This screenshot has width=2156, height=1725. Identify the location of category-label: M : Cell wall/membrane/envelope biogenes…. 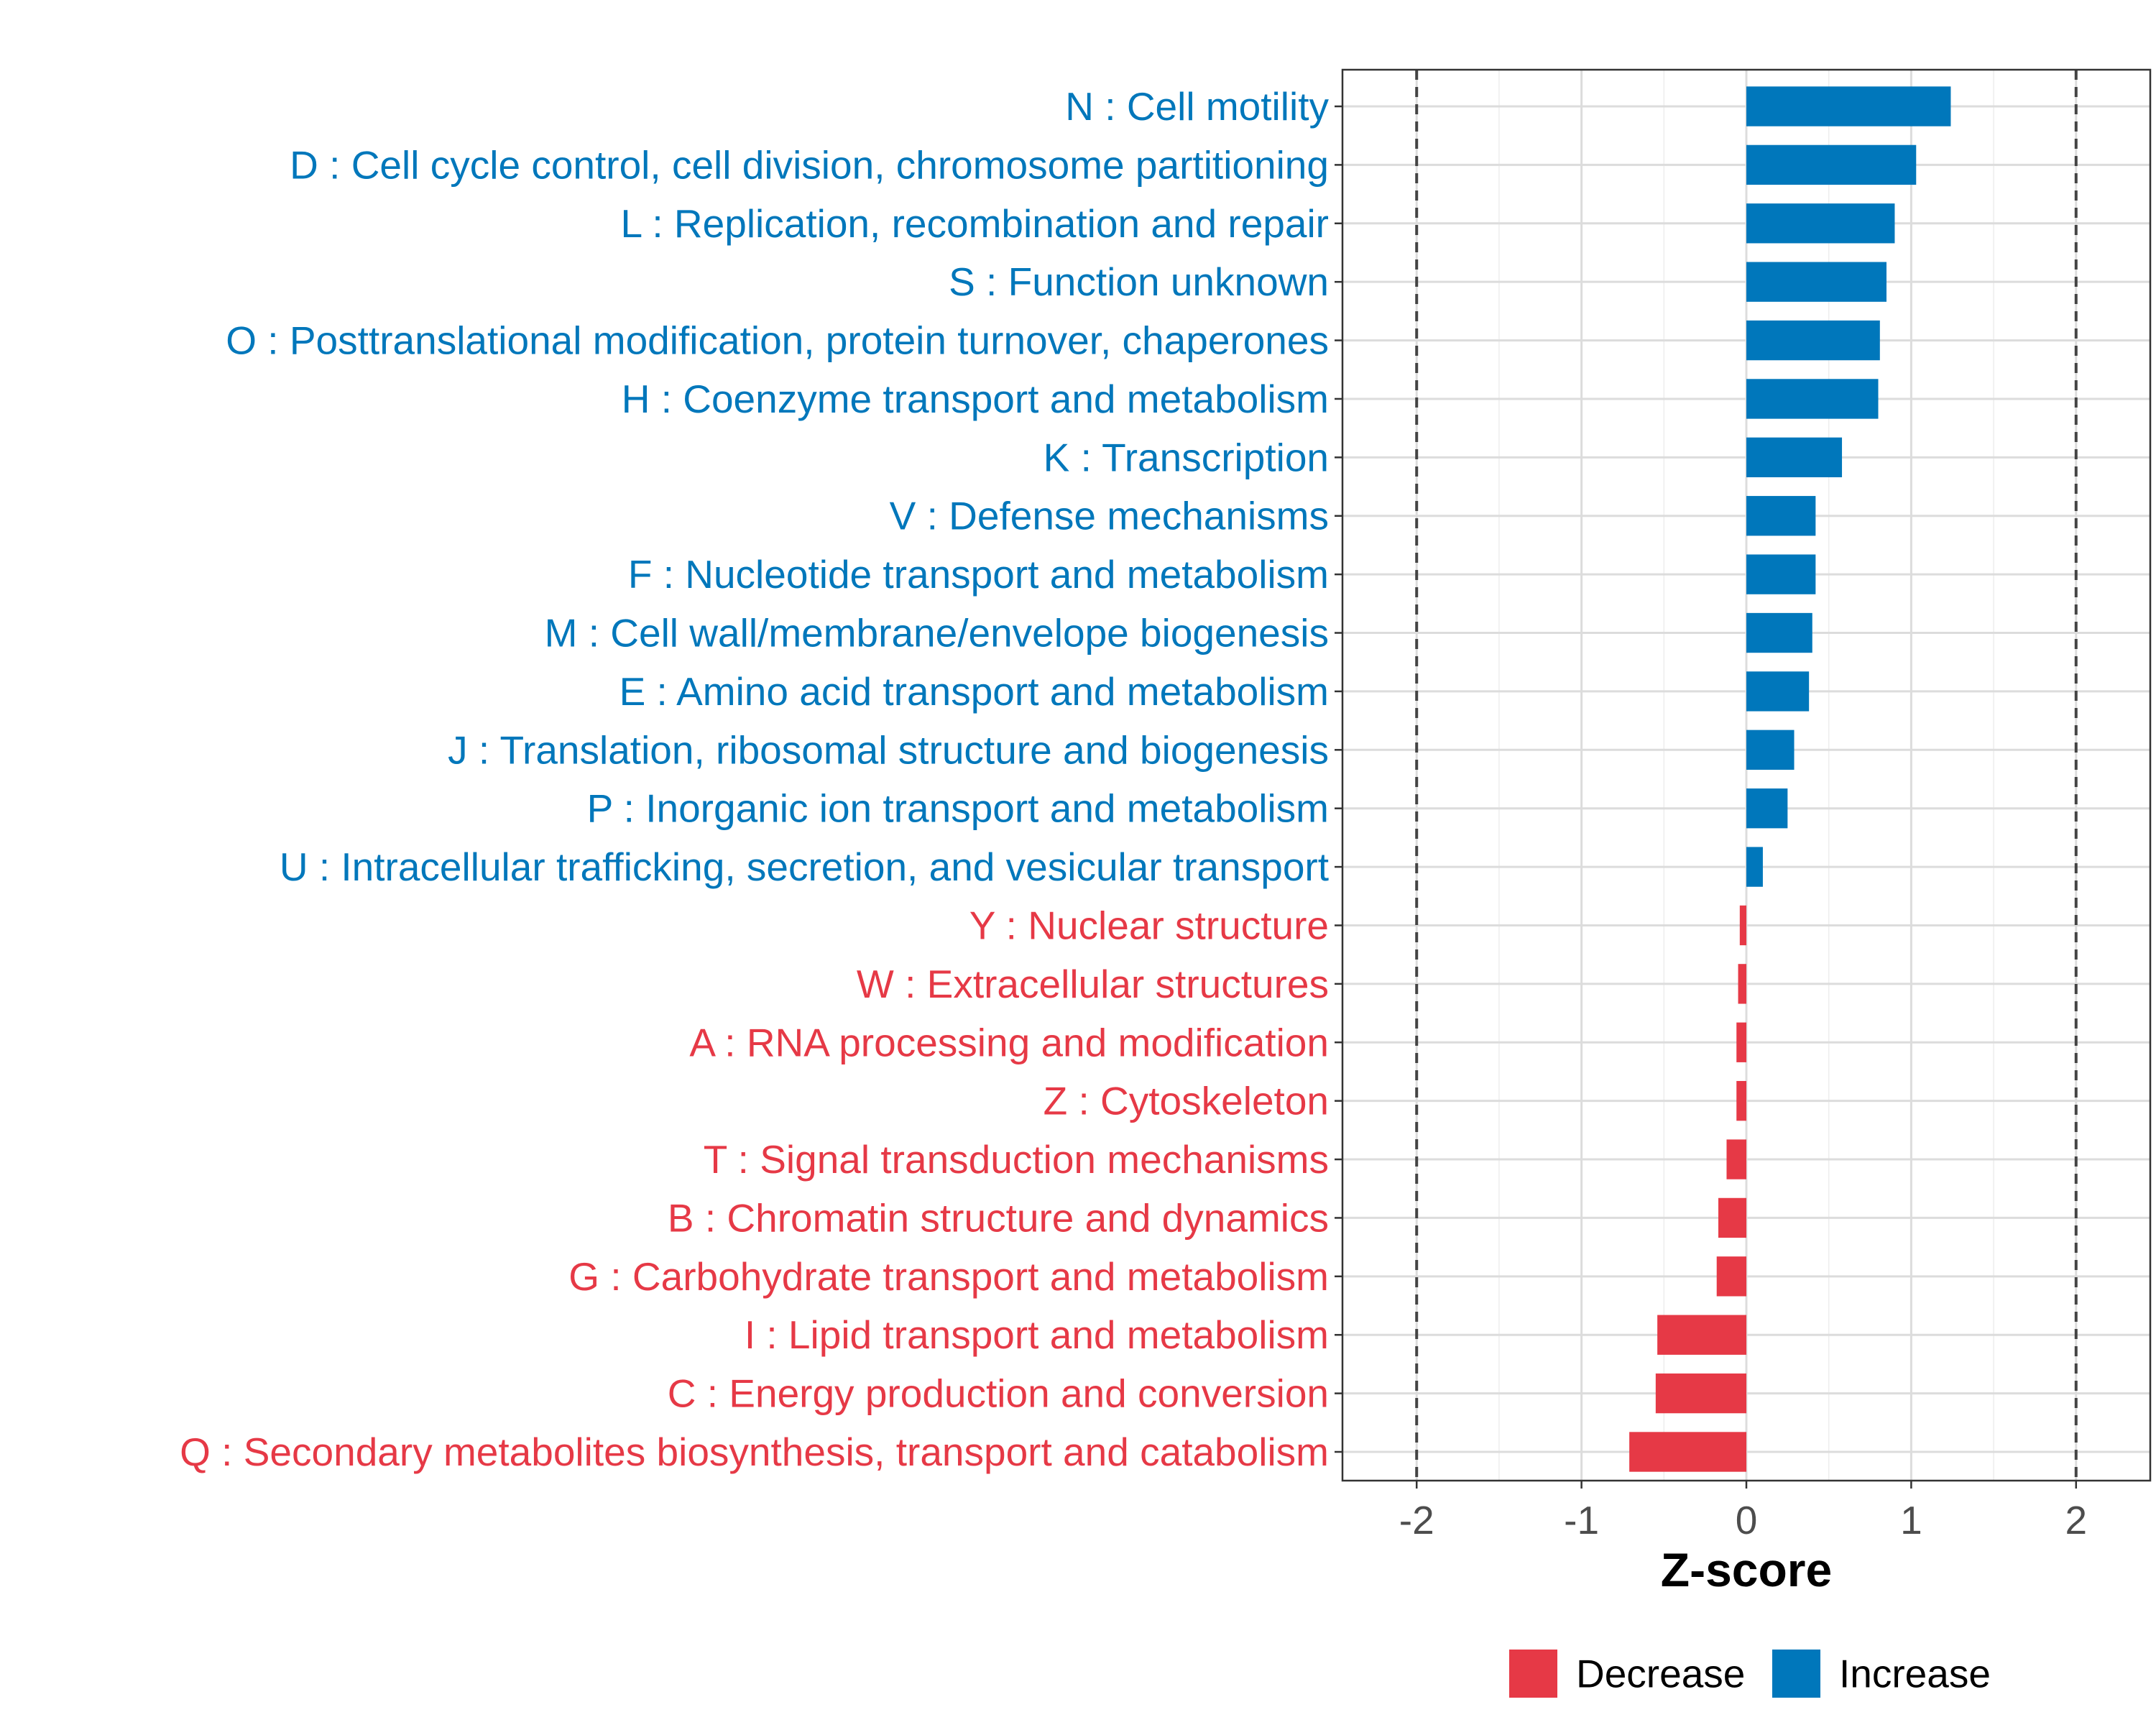
(937, 633).